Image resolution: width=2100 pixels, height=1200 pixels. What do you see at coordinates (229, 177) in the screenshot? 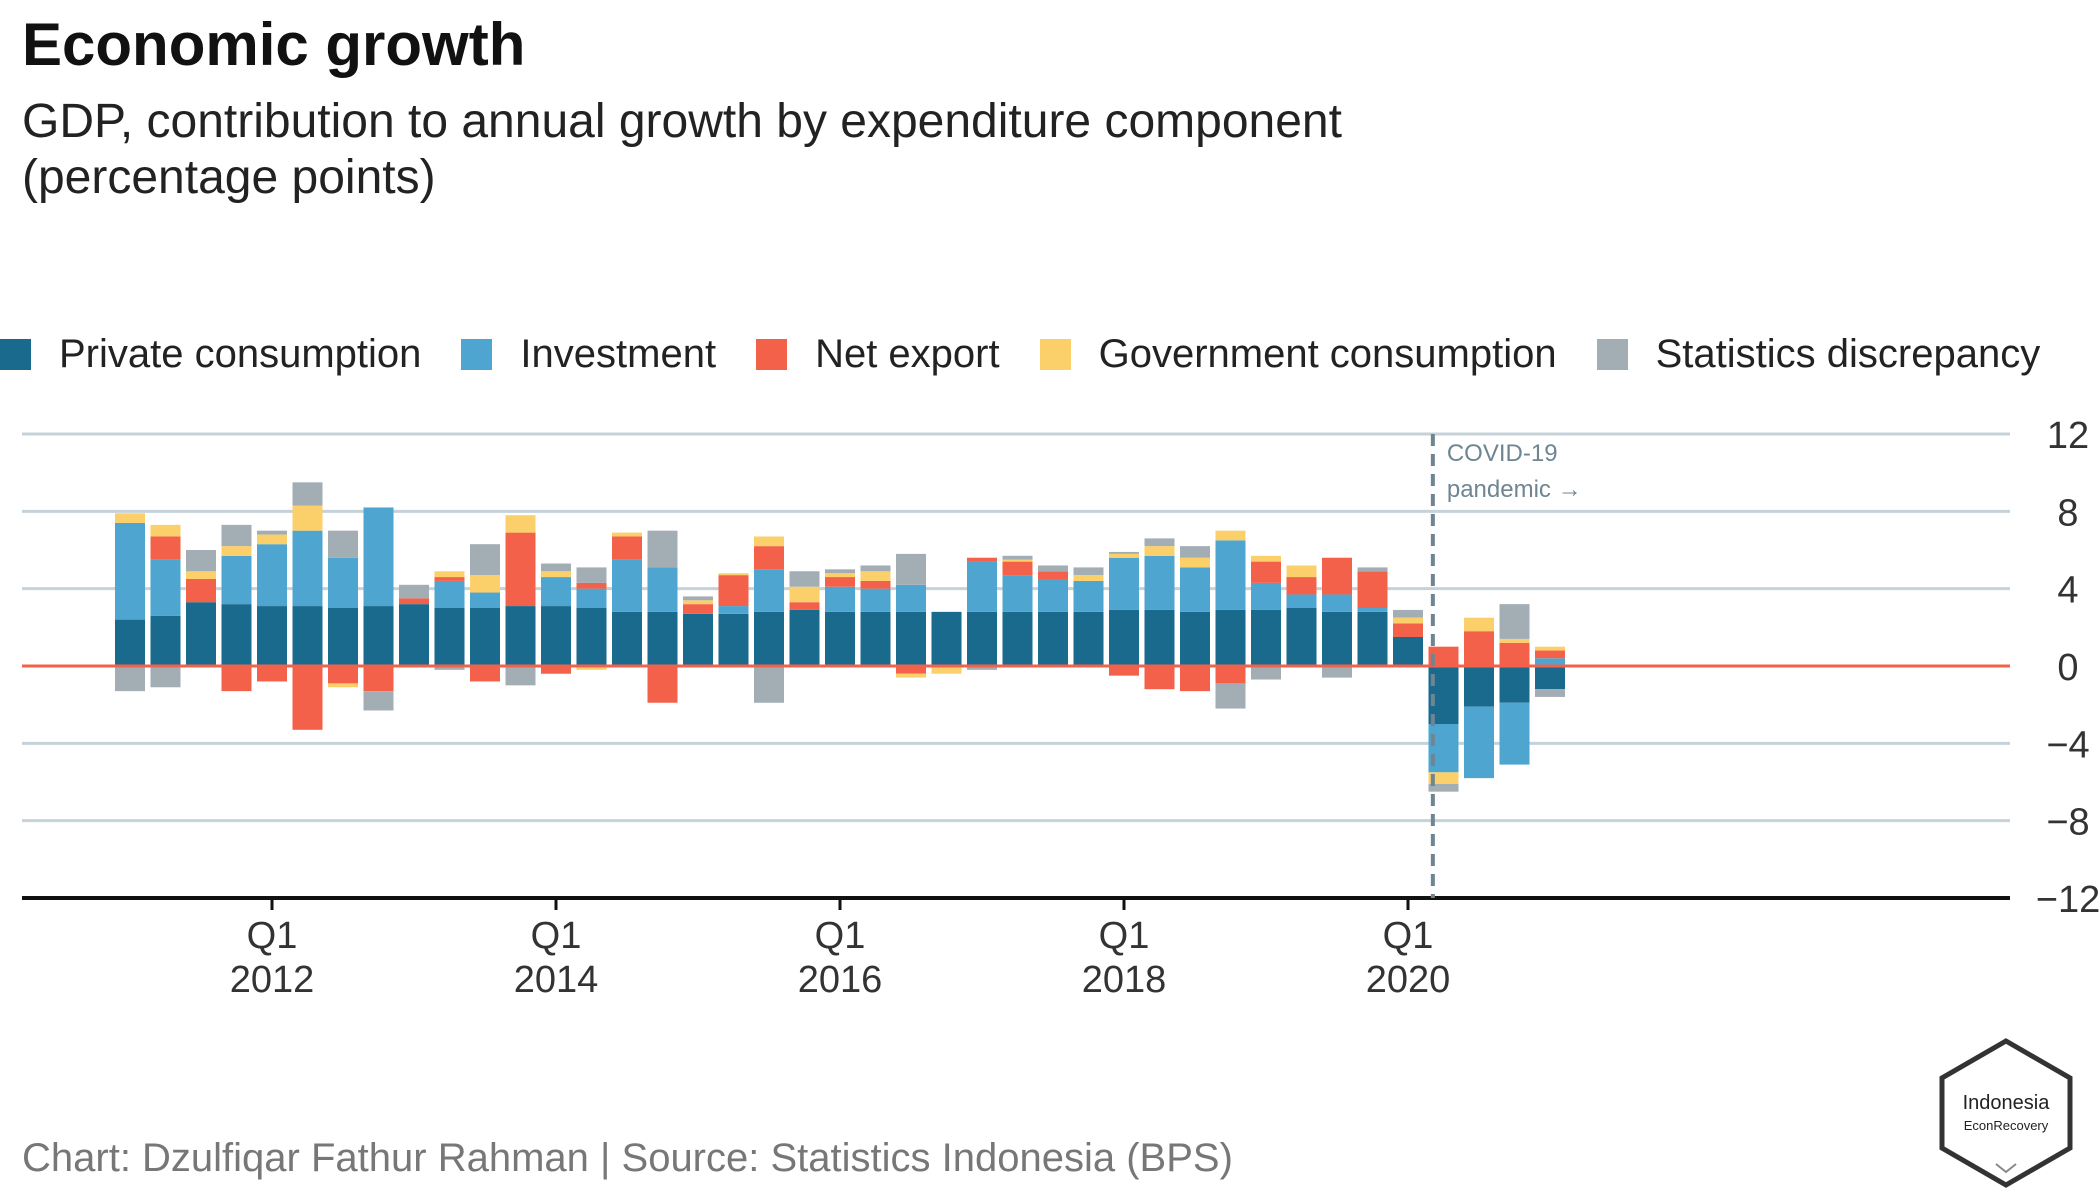
I see `subtitle-line-2: (percentage points)` at bounding box center [229, 177].